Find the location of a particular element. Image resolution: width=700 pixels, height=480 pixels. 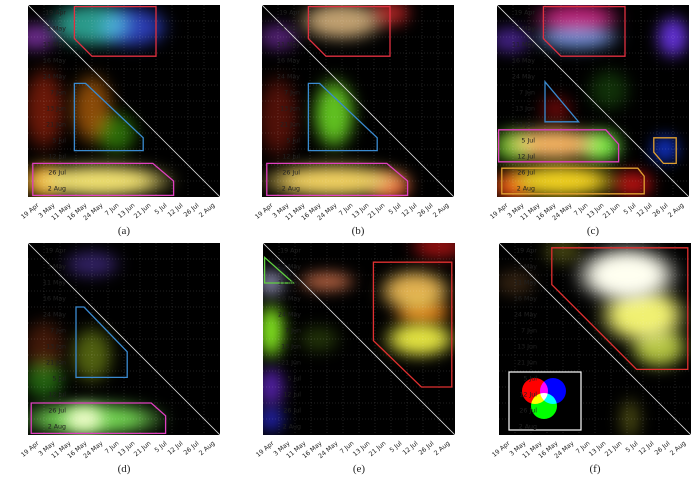

x-tick-label: 19 Apr is located at coordinates (30, 449).